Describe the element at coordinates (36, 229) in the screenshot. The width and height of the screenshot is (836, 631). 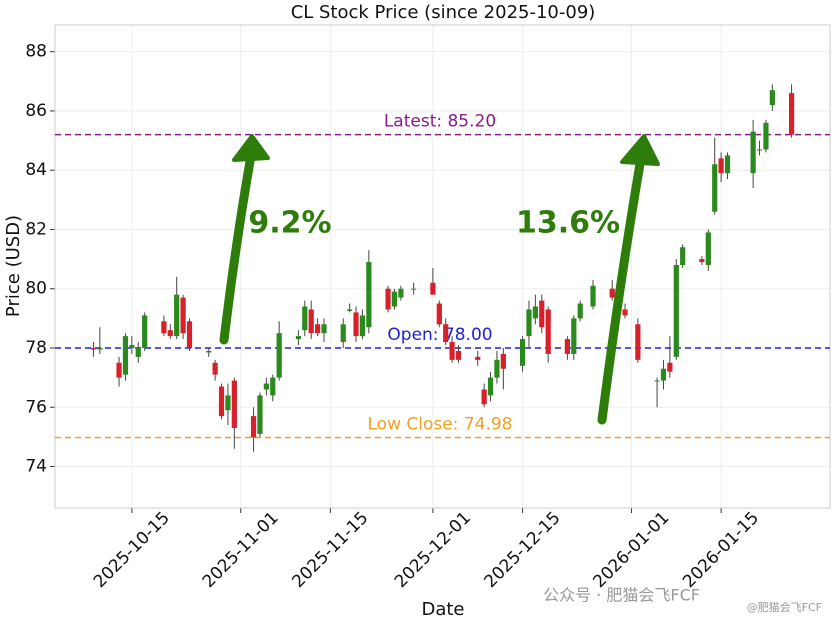
I see `y-tick-label: 82` at that location.